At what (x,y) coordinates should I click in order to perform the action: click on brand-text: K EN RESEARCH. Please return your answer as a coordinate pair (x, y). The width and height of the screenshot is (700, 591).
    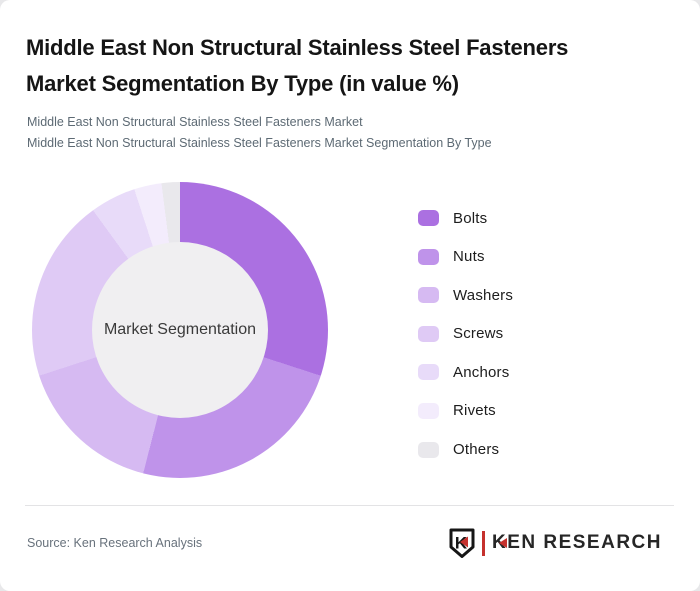
    Looking at the image, I should click on (577, 543).